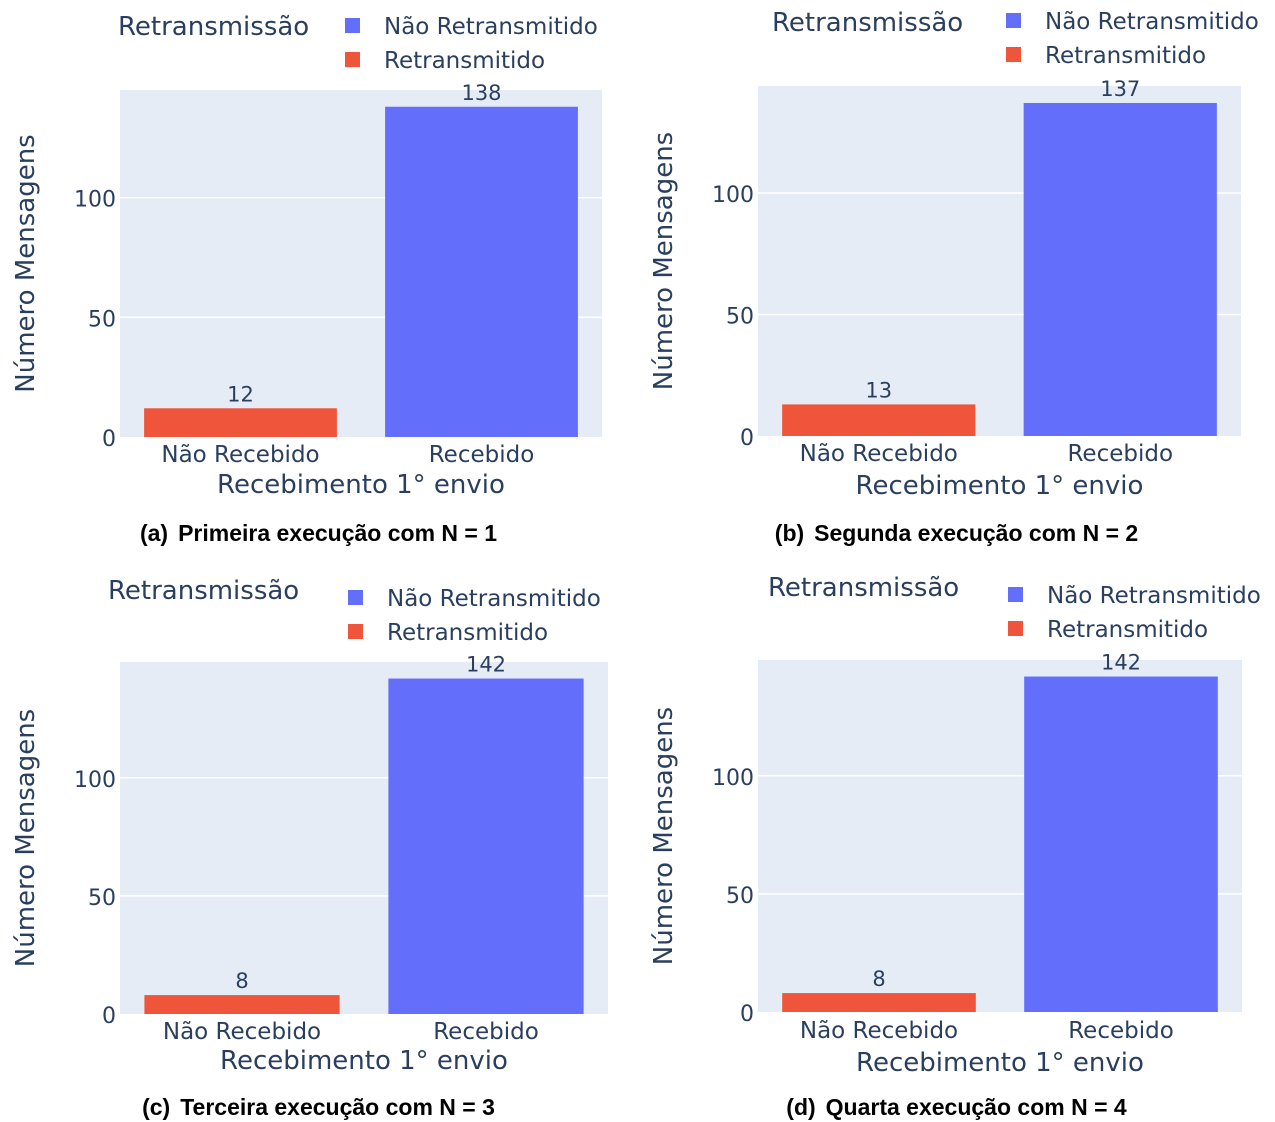 The image size is (1275, 1122). Describe the element at coordinates (156, 1107) in the screenshot. I see `caption-label-c: (c)` at that location.